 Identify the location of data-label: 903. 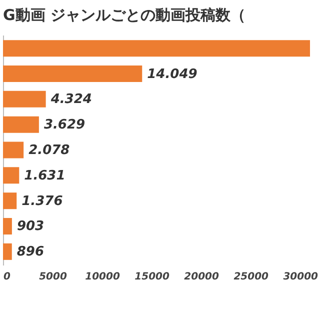
(30, 226).